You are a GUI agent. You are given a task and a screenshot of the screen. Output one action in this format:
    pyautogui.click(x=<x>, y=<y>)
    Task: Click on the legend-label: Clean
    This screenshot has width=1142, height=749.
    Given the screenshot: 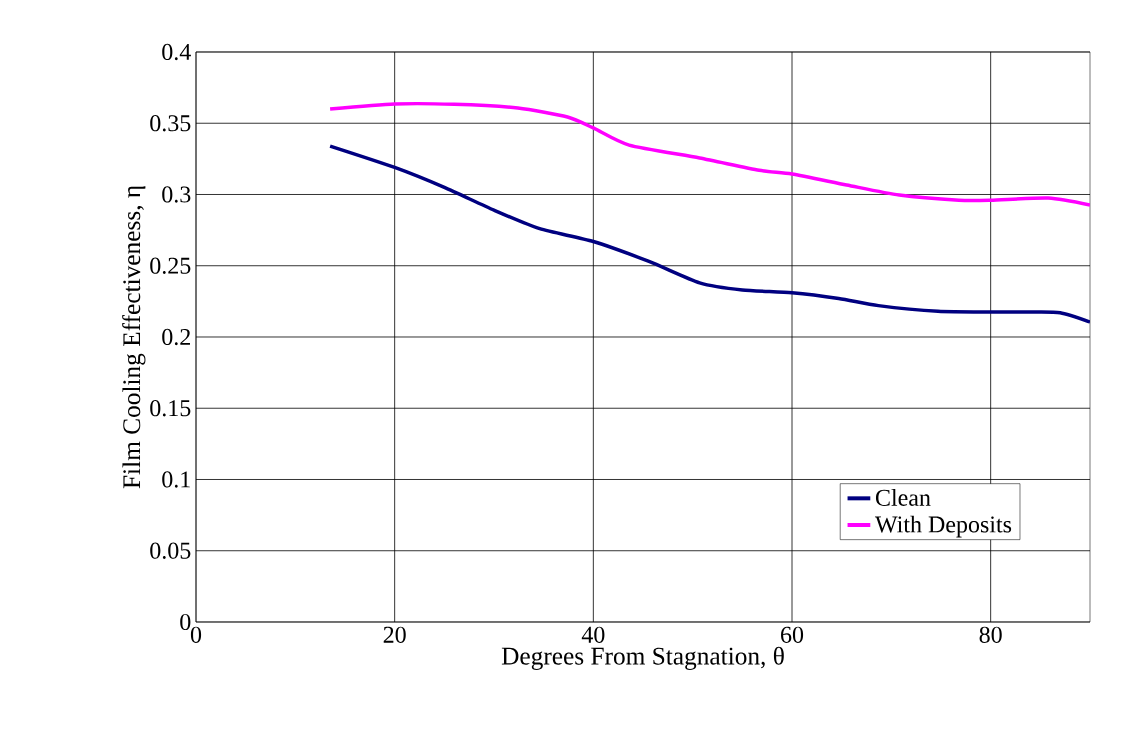 What is the action you would take?
    pyautogui.click(x=903, y=497)
    